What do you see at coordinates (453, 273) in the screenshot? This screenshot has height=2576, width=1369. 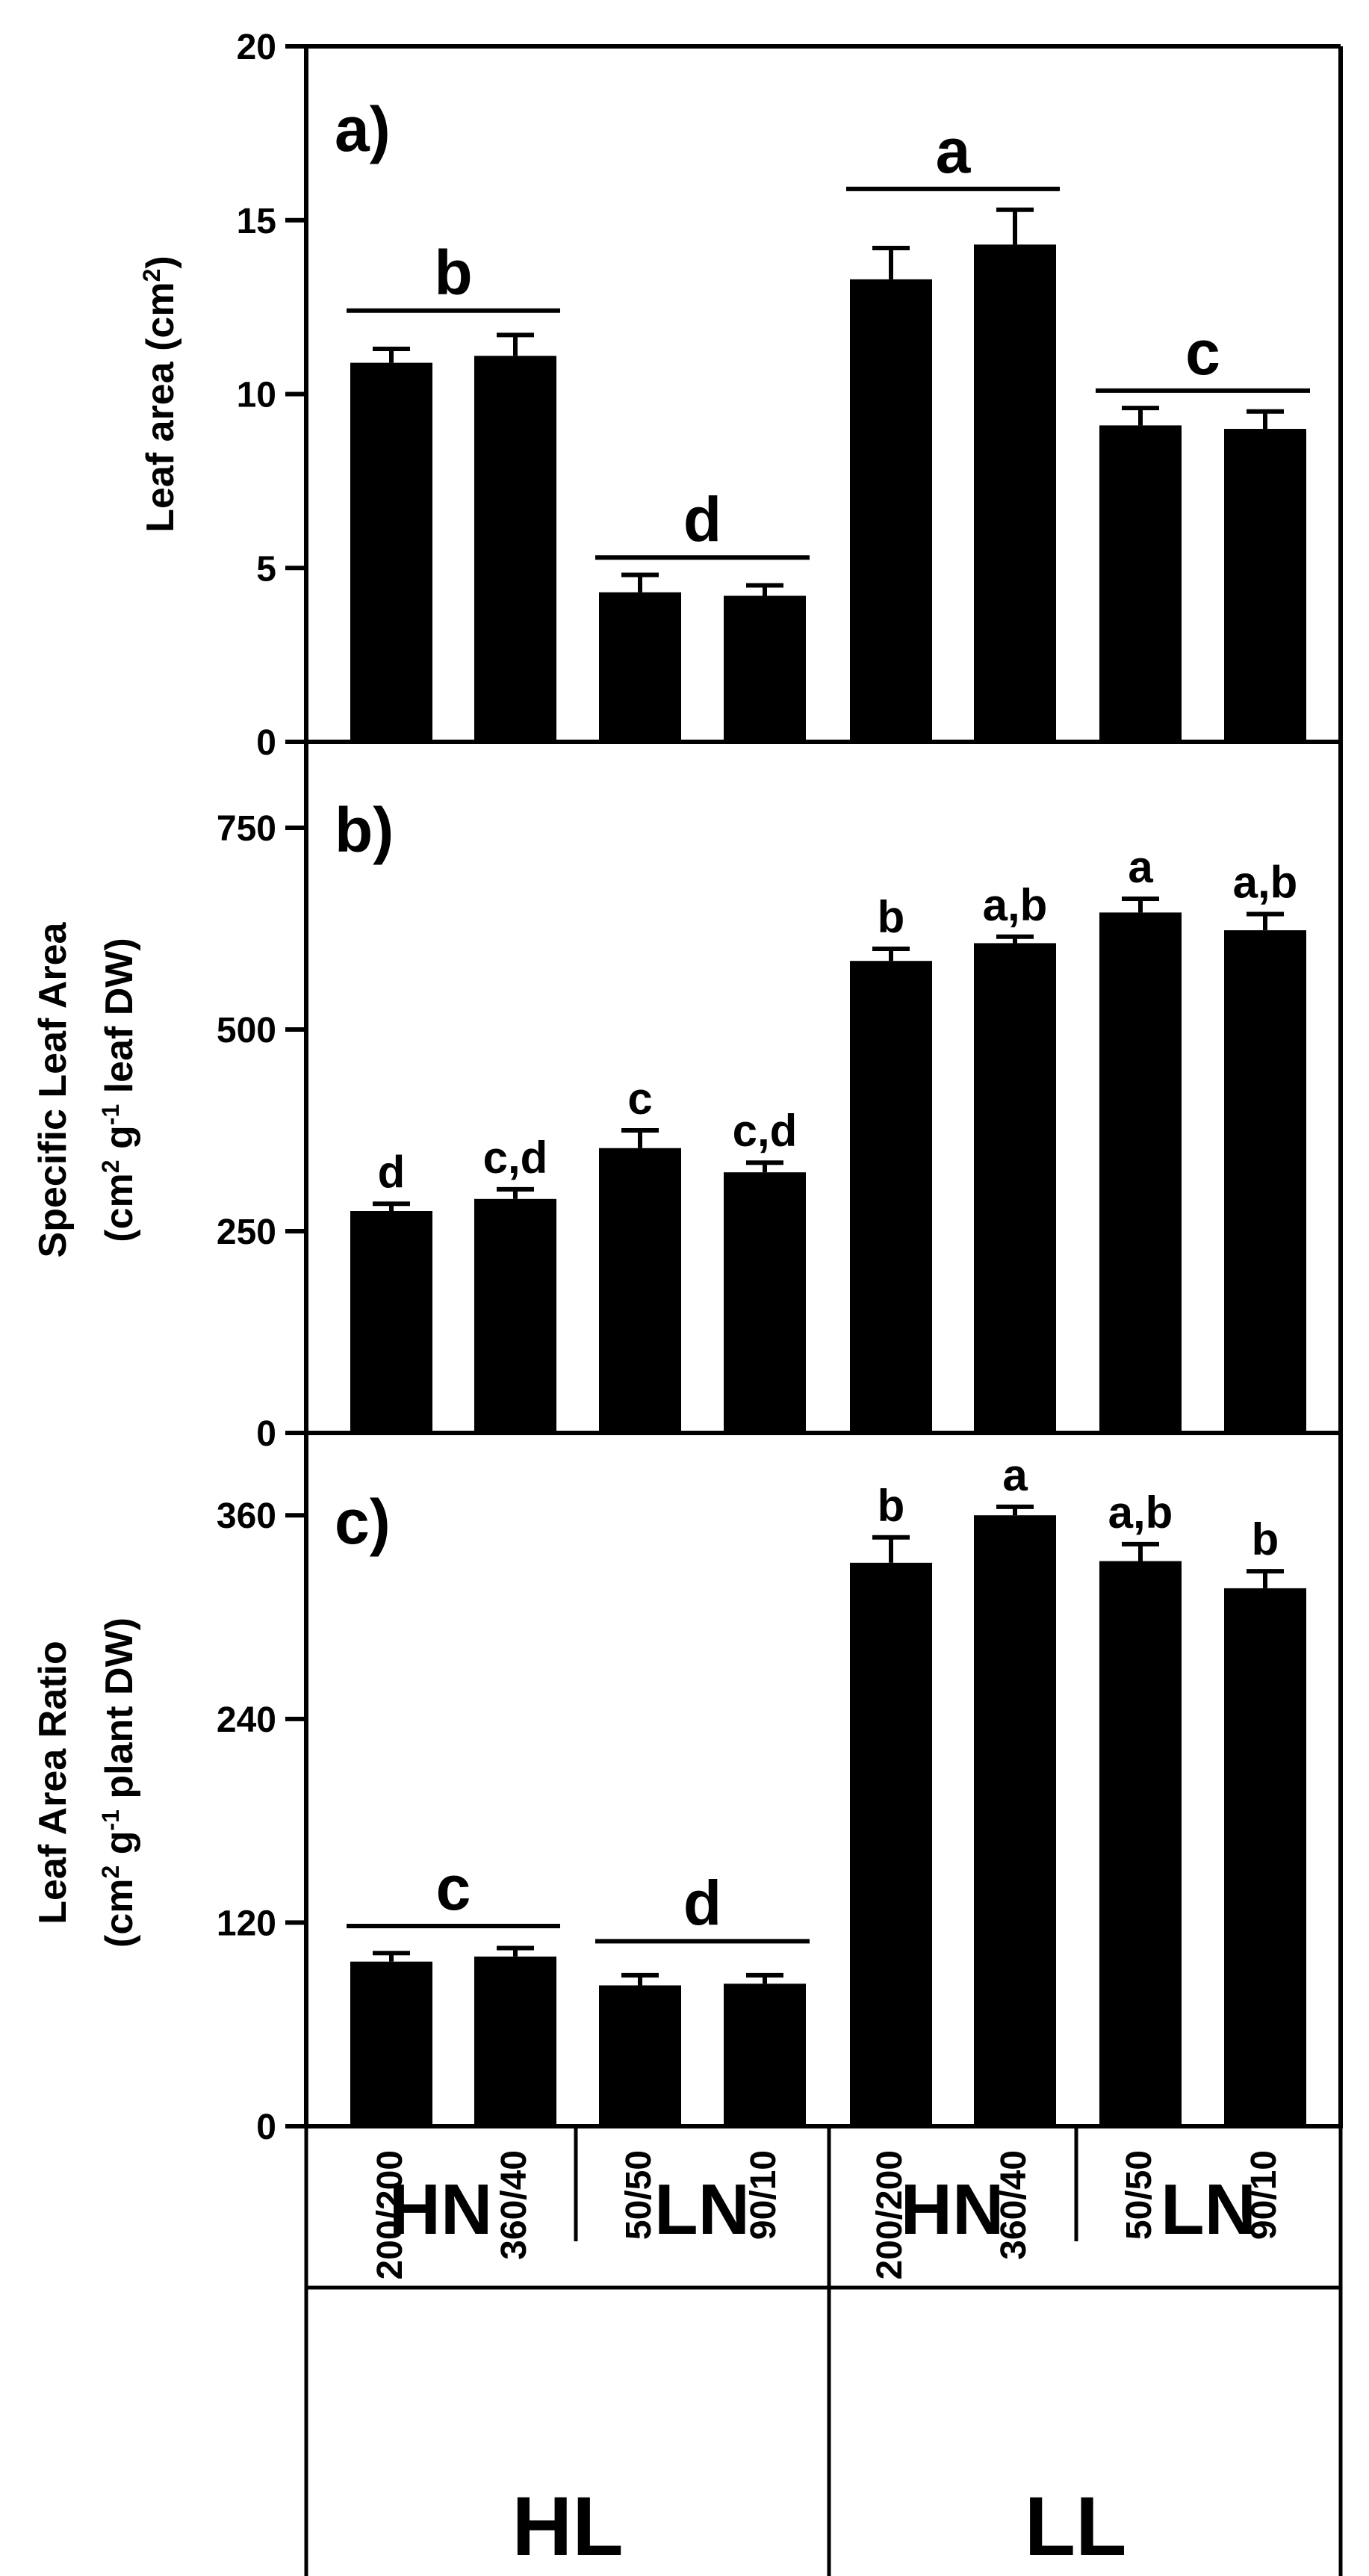 I see `group-letter: b` at bounding box center [453, 273].